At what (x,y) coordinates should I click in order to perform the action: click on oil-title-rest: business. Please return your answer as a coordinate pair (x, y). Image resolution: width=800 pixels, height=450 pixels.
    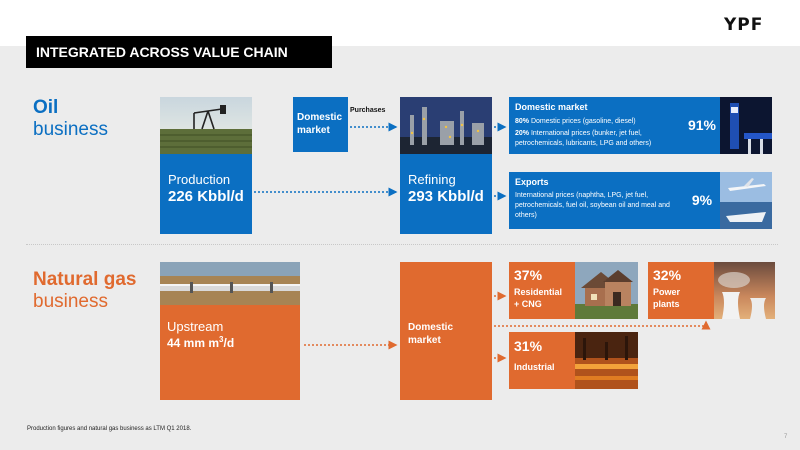
    Looking at the image, I should click on (70, 129).